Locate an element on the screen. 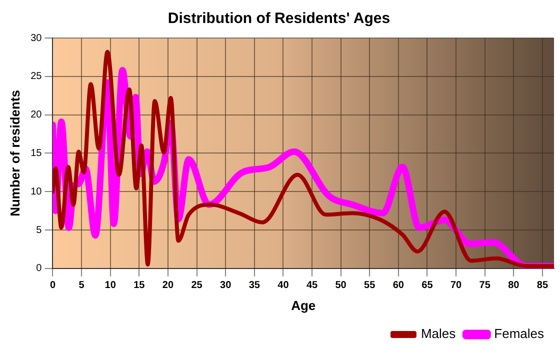 This screenshot has height=353, width=560. y-tick-label: 25 is located at coordinates (36, 76).